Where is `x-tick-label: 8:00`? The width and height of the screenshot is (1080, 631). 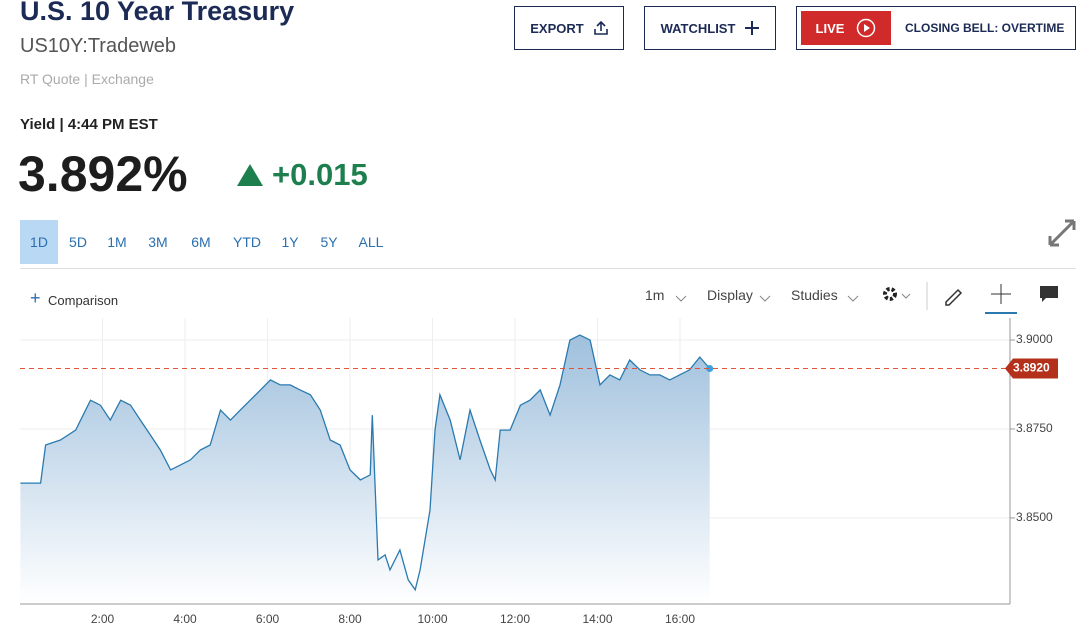 x-tick-label: 8:00 is located at coordinates (350, 619).